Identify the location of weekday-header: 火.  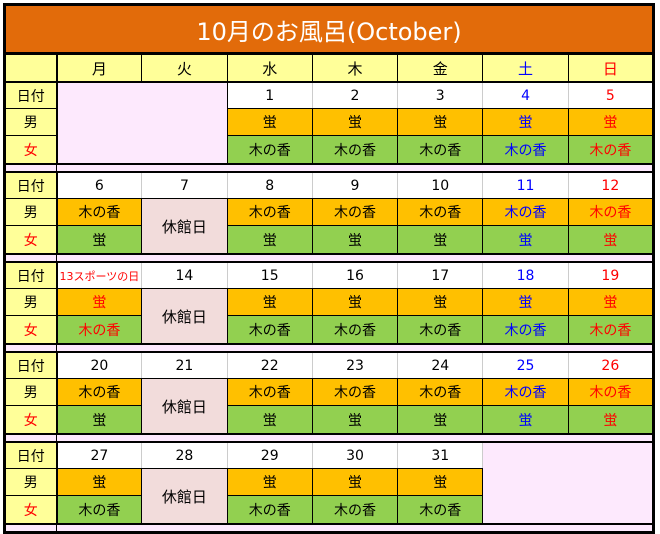
(184, 68).